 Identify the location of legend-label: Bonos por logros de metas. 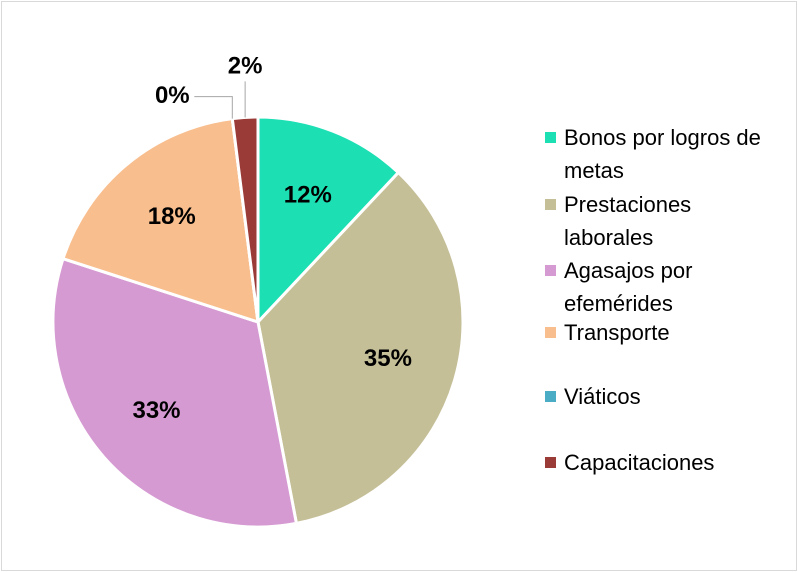
(662, 154).